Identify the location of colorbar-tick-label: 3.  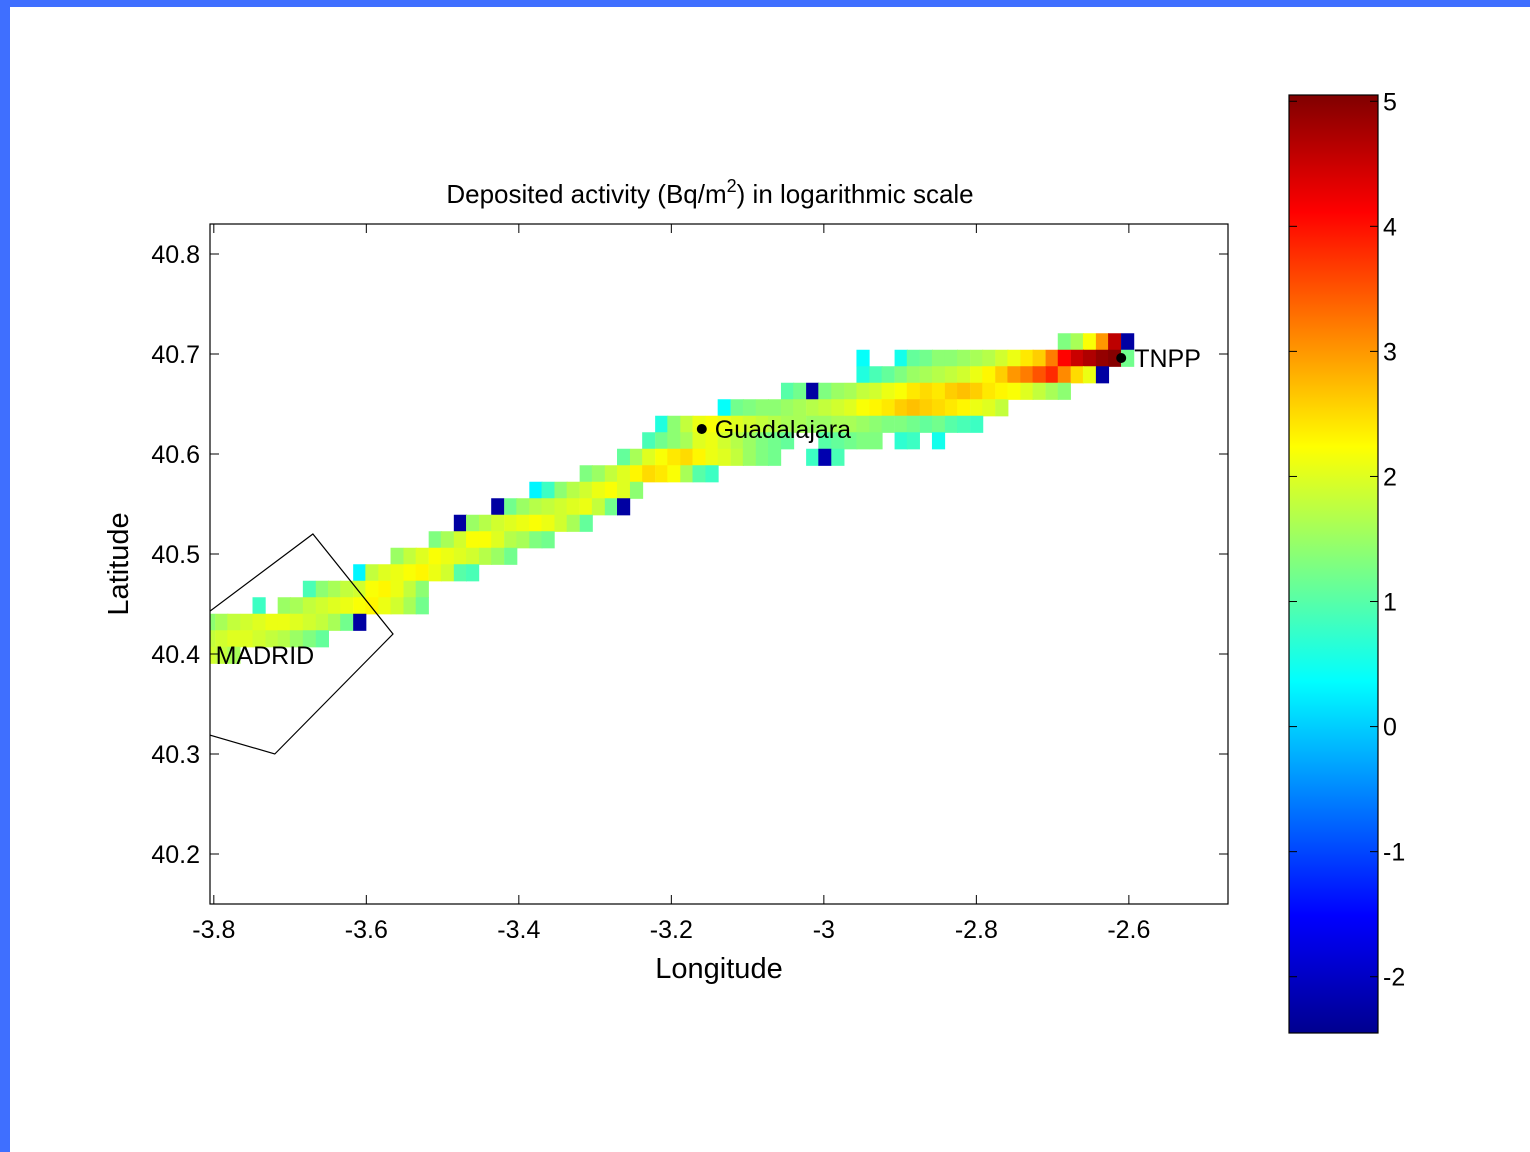
(1390, 352).